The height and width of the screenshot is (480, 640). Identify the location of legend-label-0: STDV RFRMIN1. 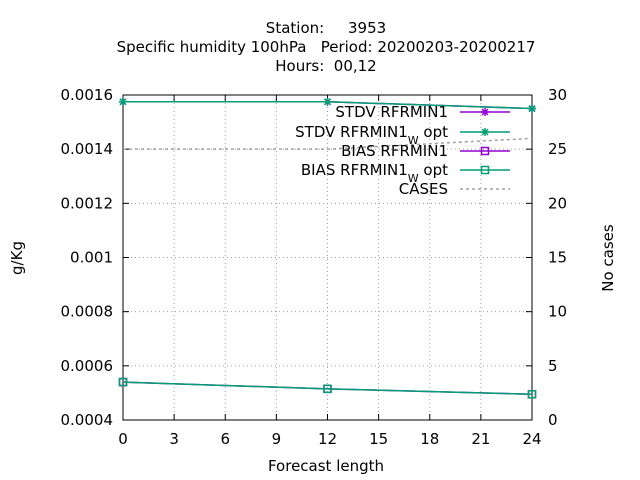
(391, 112).